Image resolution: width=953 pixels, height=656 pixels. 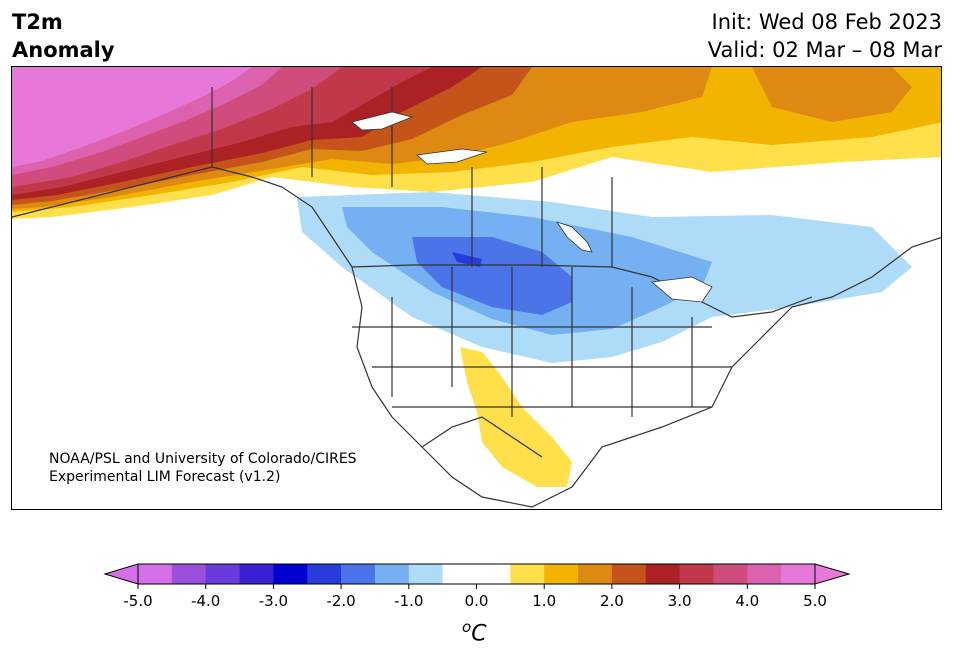 I want to click on valid-range: Valid: 02 Mar – 08 Mar, so click(x=824, y=50).